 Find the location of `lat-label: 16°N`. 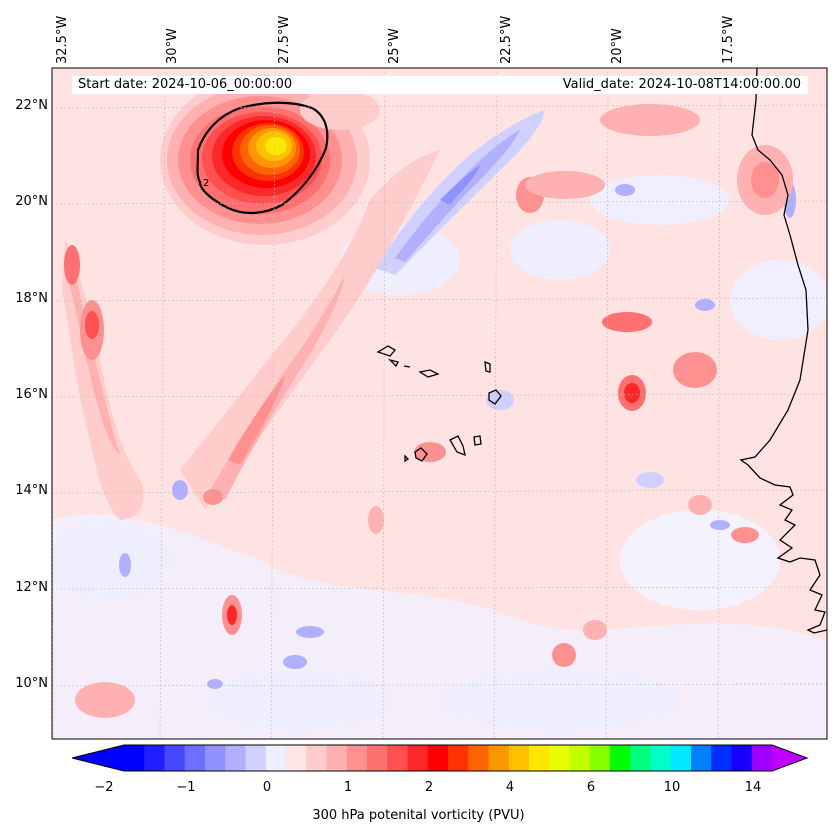

lat-label: 16°N is located at coordinates (31, 394).